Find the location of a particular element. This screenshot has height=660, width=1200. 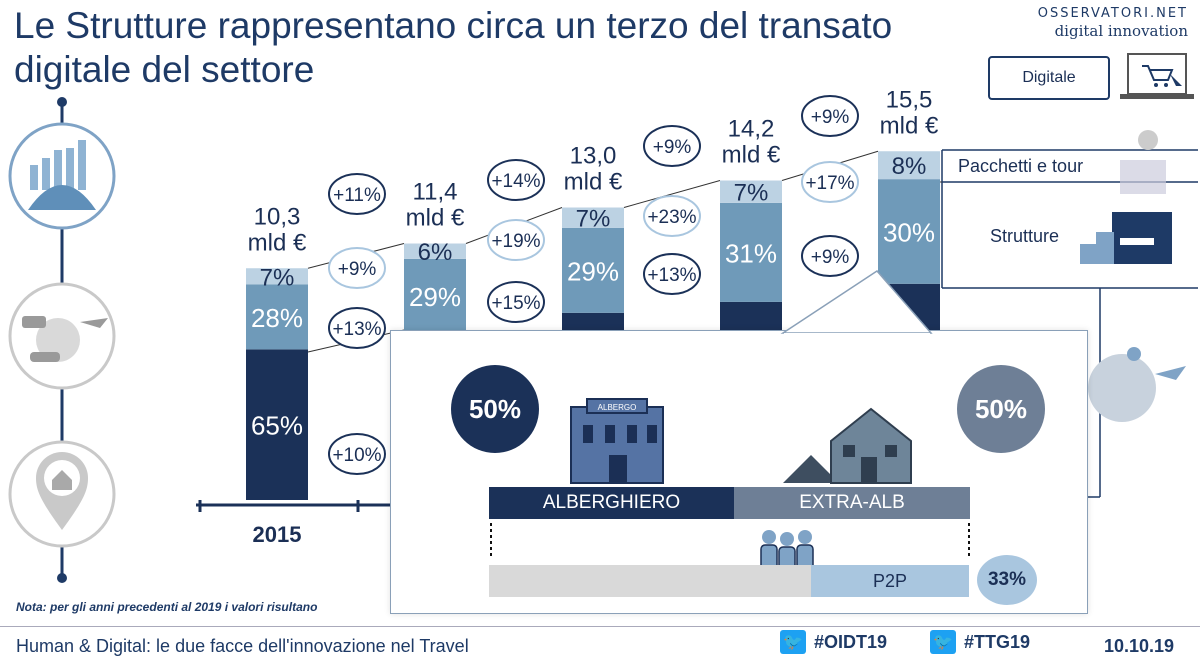

extra-alb-bar: EXTRA-ALB is located at coordinates (852, 503).